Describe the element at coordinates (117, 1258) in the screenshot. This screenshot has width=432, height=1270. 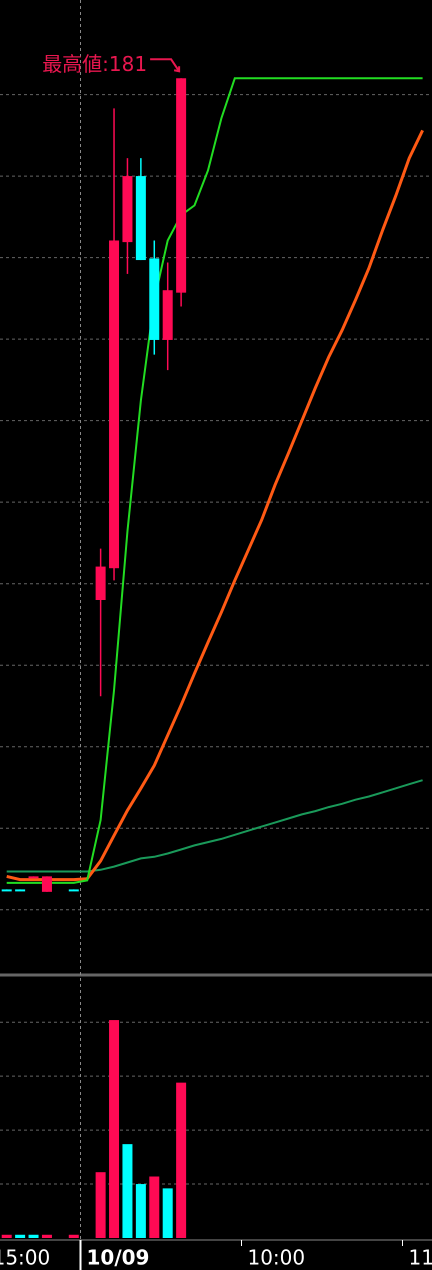
I see `x-tick-label: 10/09` at that location.